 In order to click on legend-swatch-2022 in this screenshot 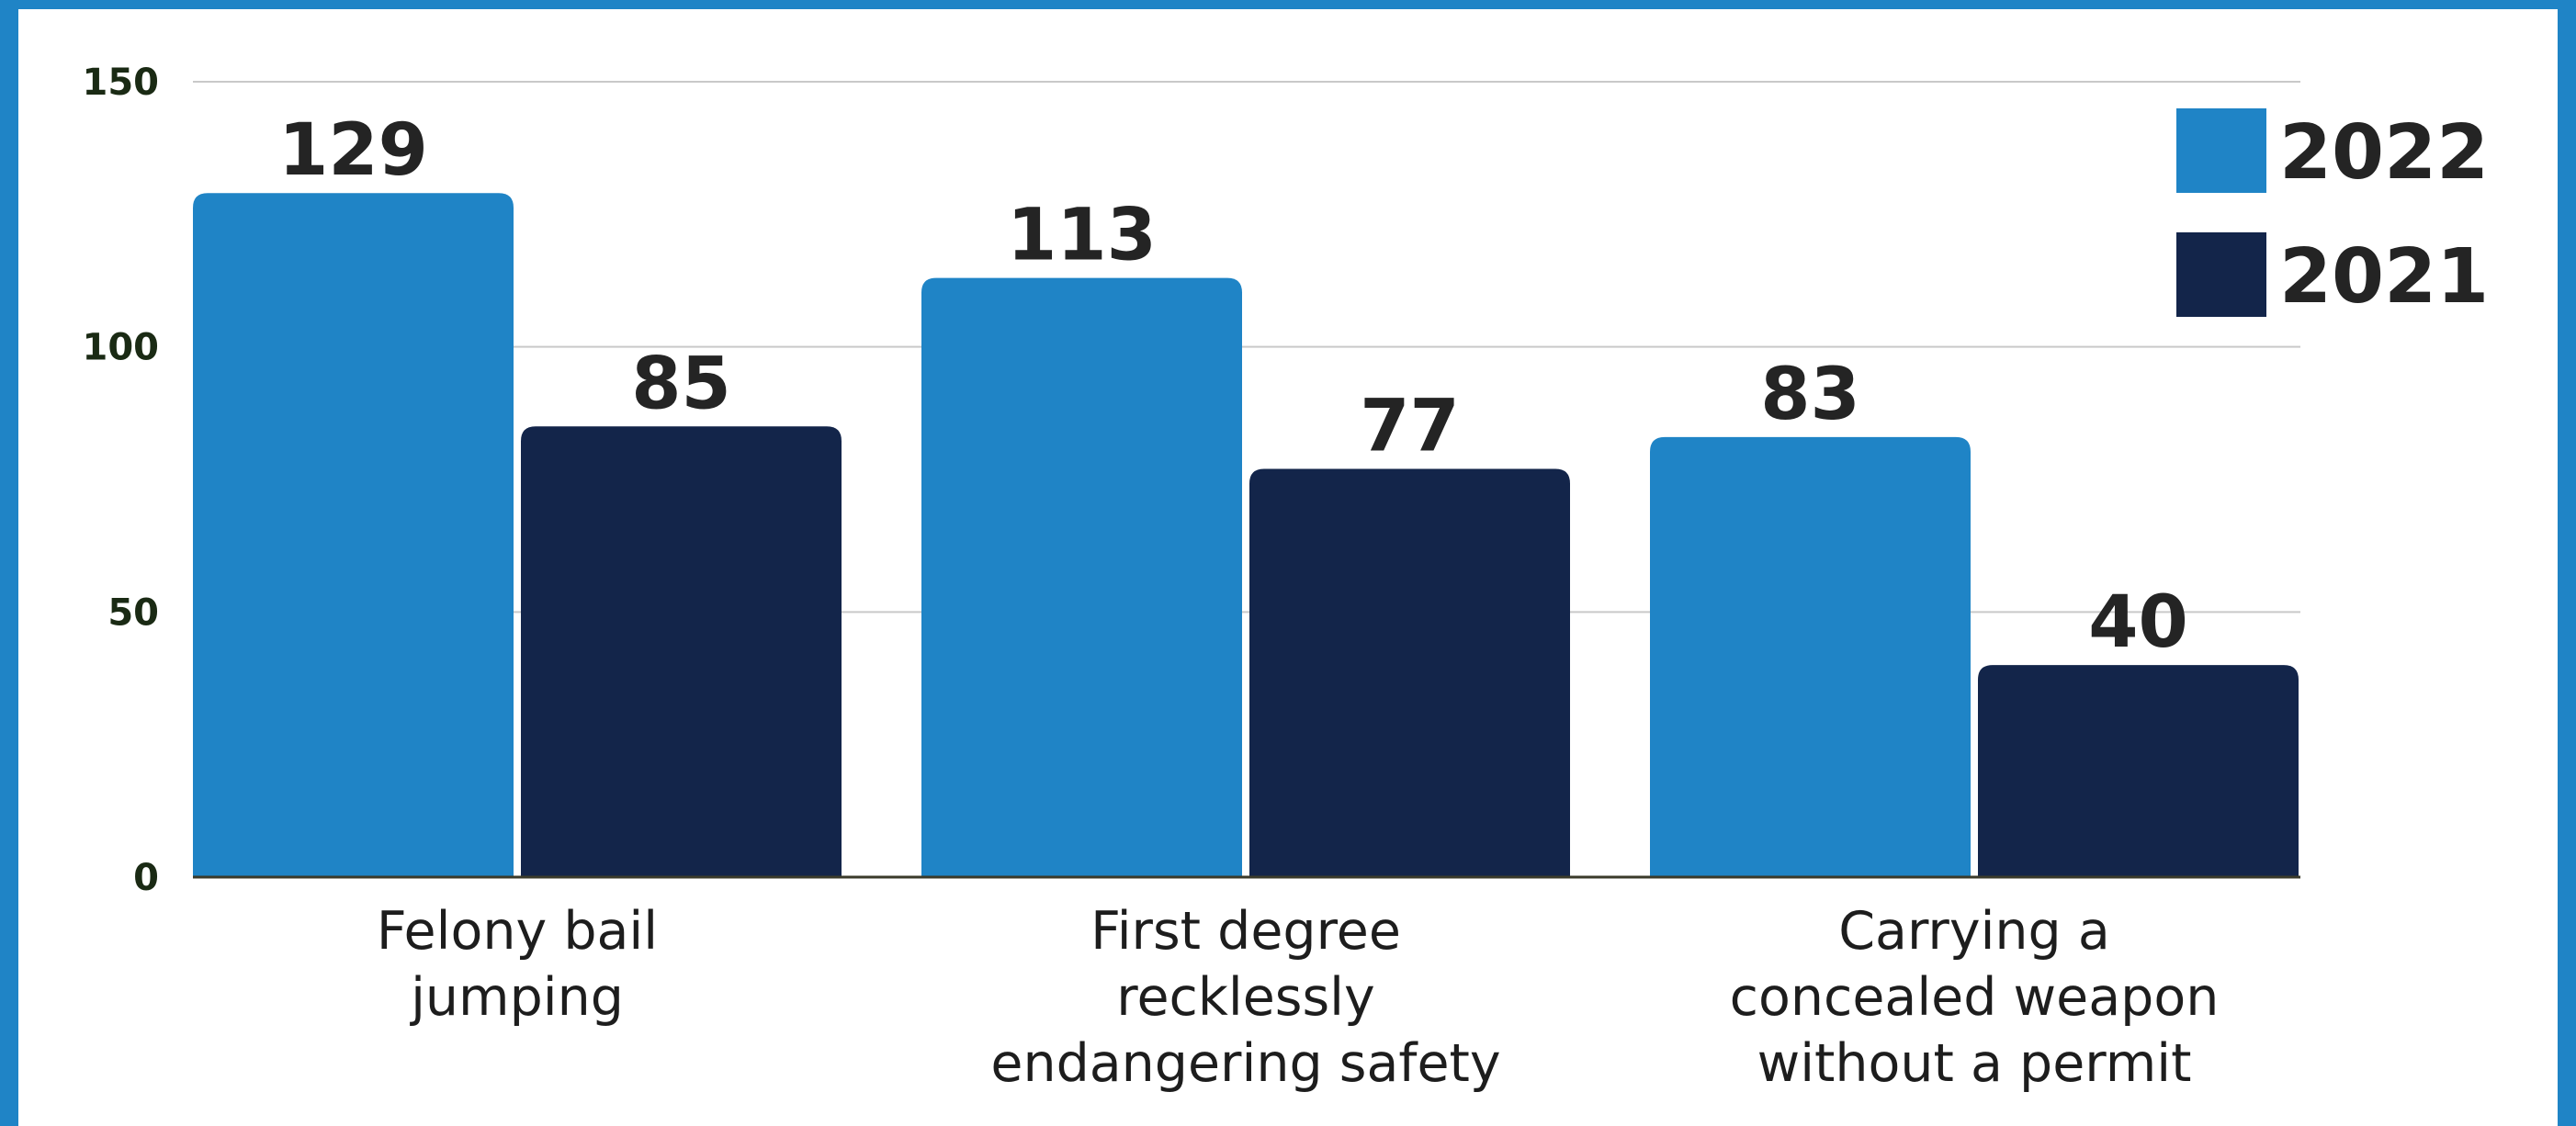, I will do `click(2221, 150)`.